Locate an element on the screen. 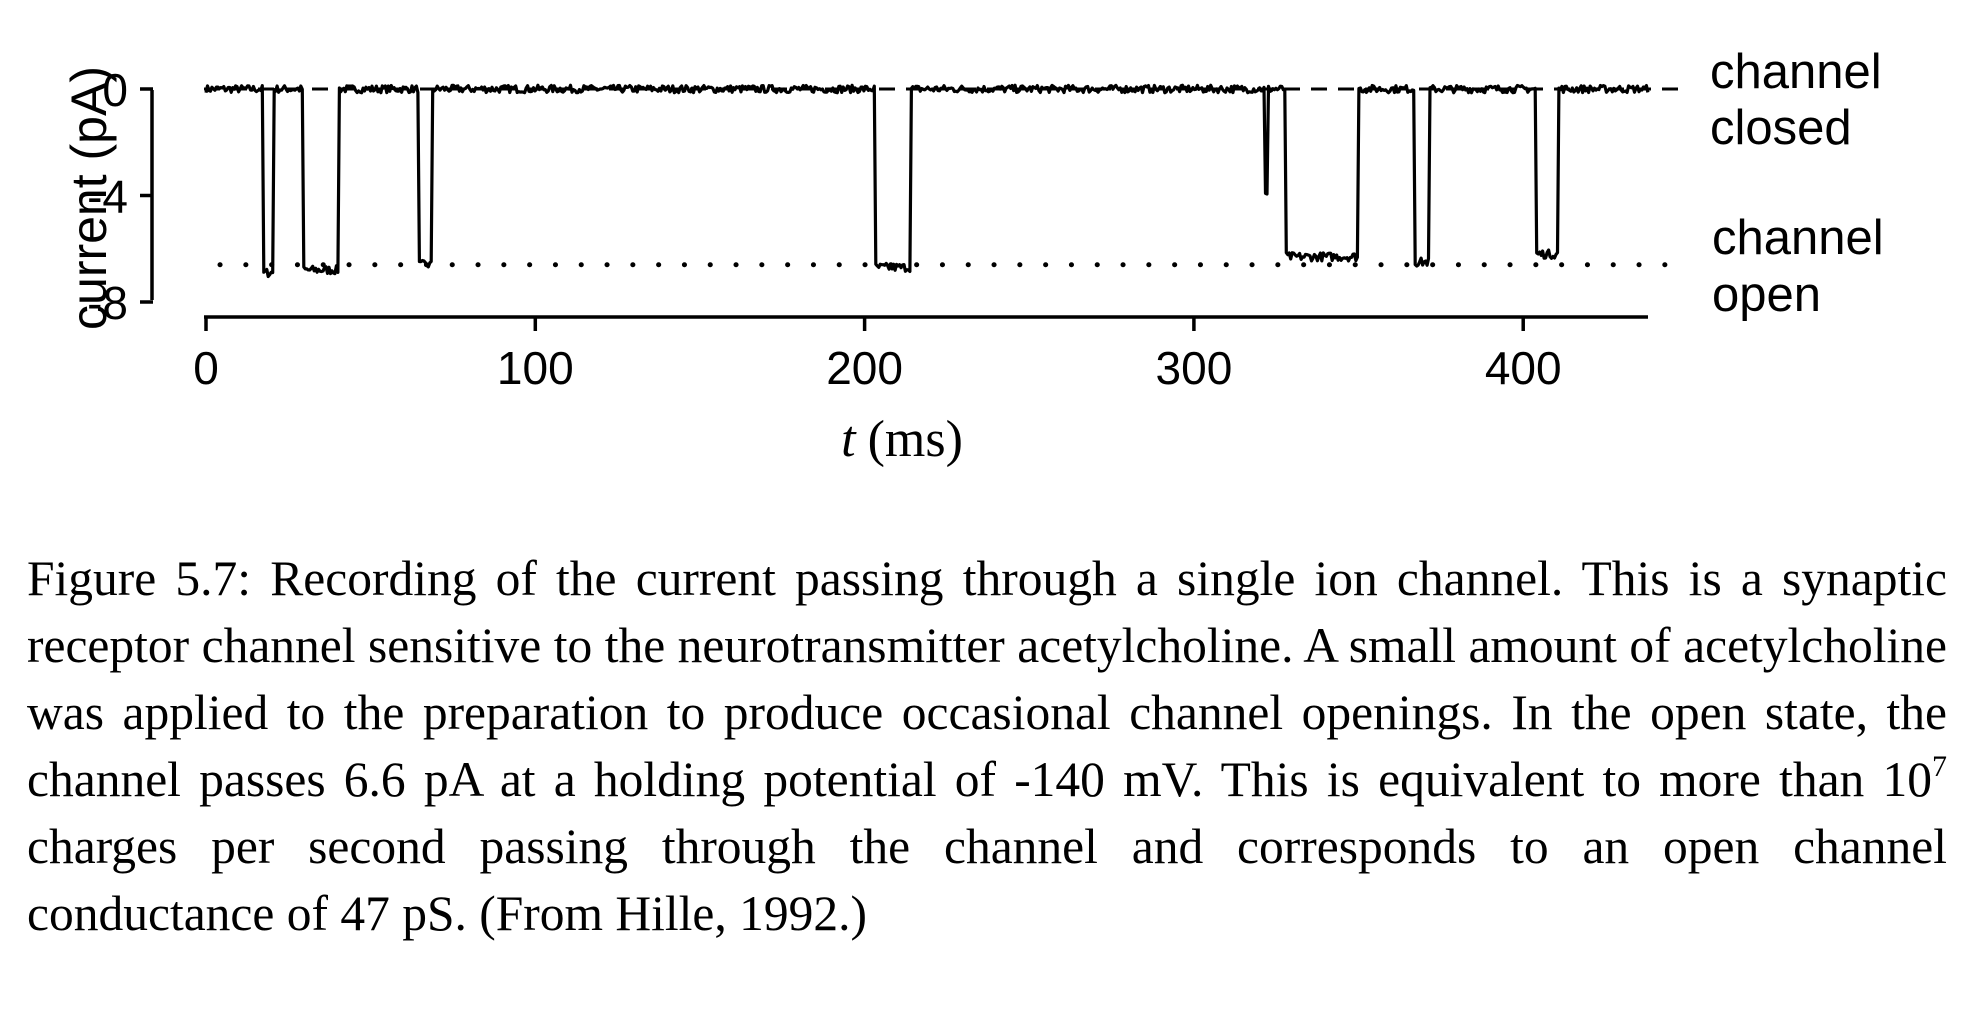 Image resolution: width=1973 pixels, height=1031 pixels. y-tick-label: 0 is located at coordinates (115, 90).